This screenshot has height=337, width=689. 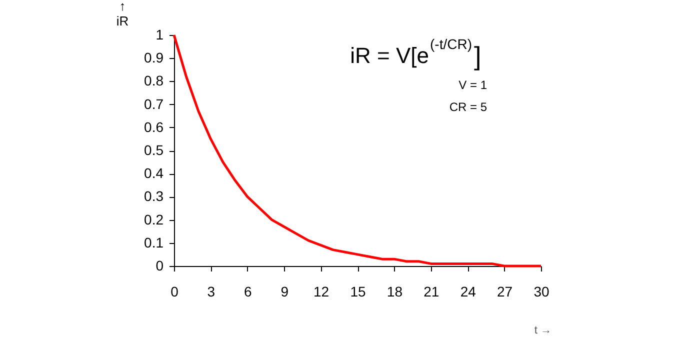 What do you see at coordinates (122, 14) in the screenshot?
I see `y-axis-title: ↑ iR` at bounding box center [122, 14].